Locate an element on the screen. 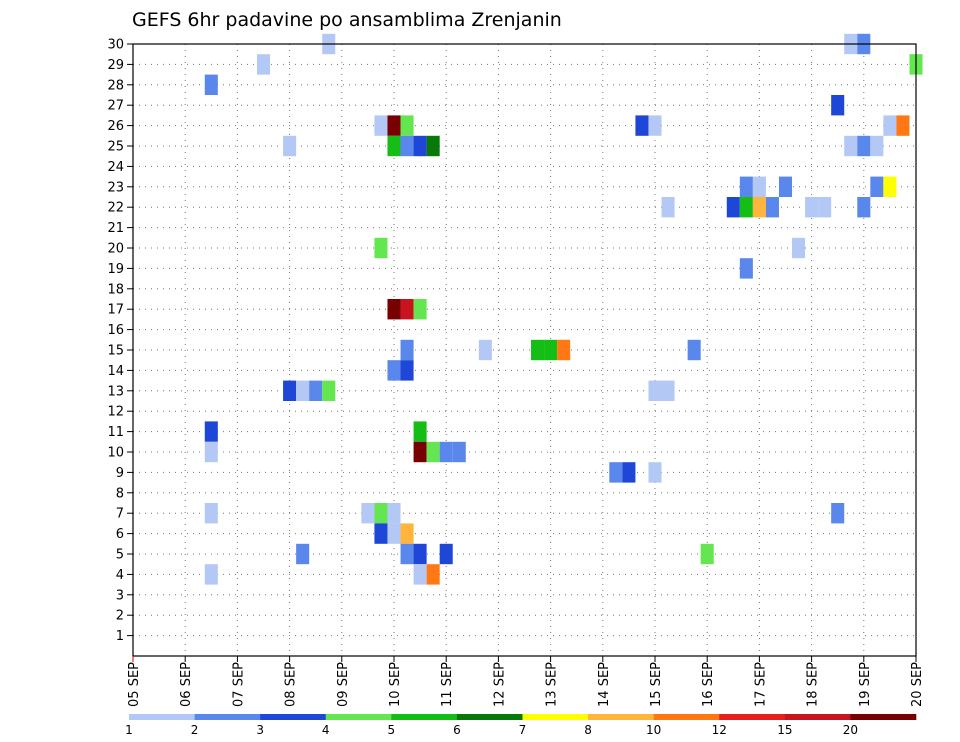 This screenshot has width=960, height=742. y-tick-label: 19 is located at coordinates (115, 269).